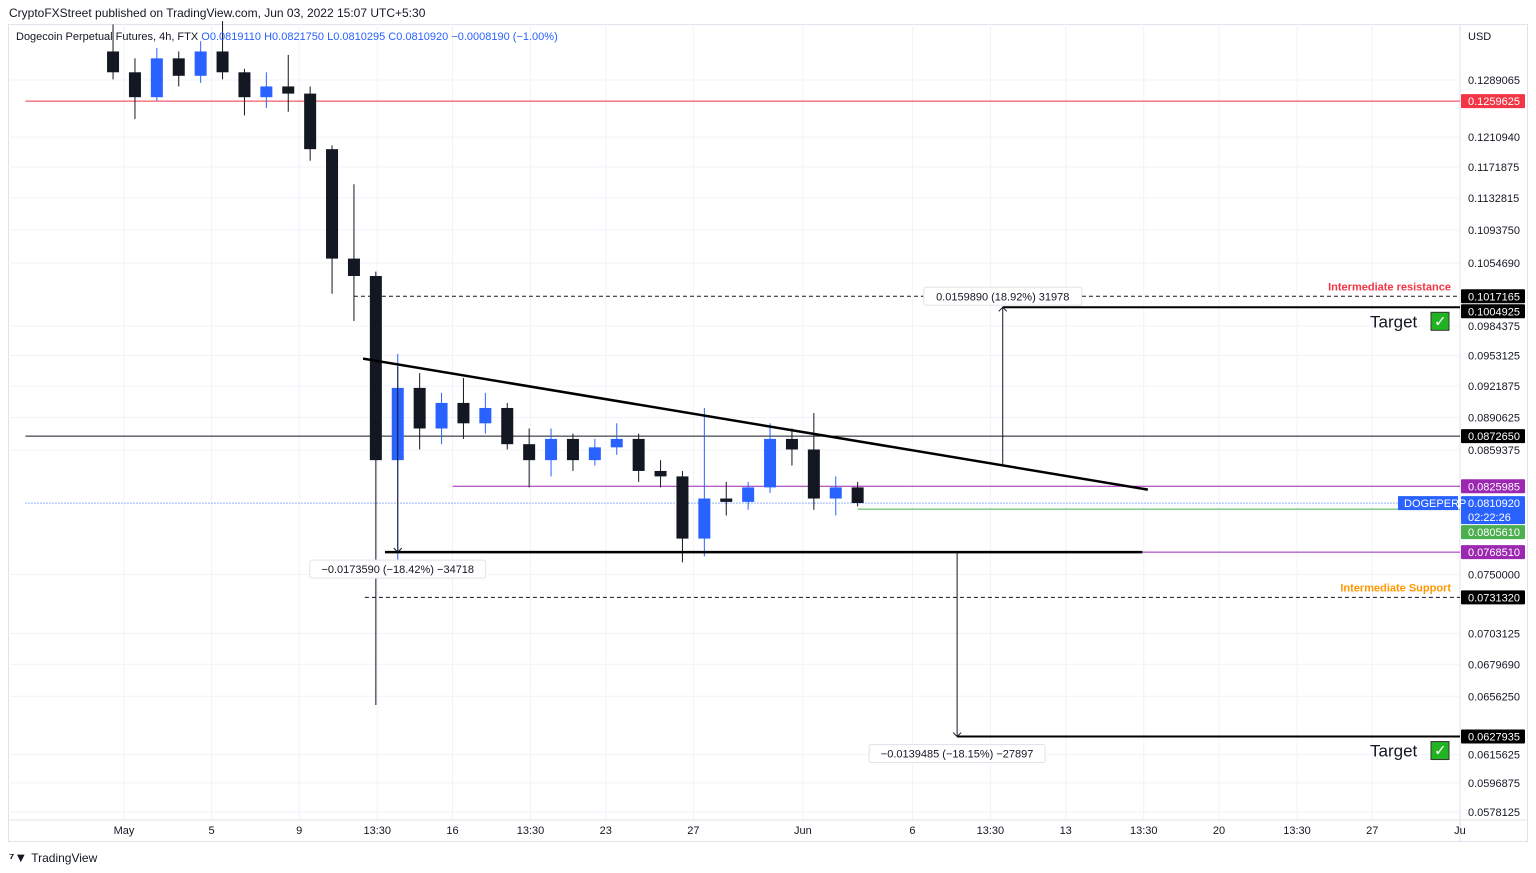 The image size is (1536, 873). I want to click on y-tick-label: 0.1171875, so click(1493, 168).